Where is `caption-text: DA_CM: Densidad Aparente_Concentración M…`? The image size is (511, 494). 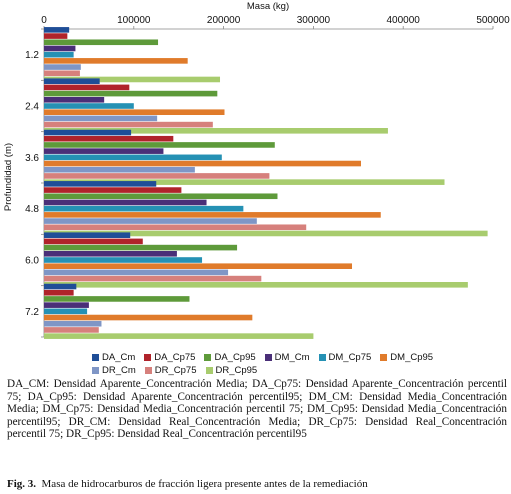
caption-text: DA_CM: Densidad Aparente_Concentración M… is located at coordinates (257, 409).